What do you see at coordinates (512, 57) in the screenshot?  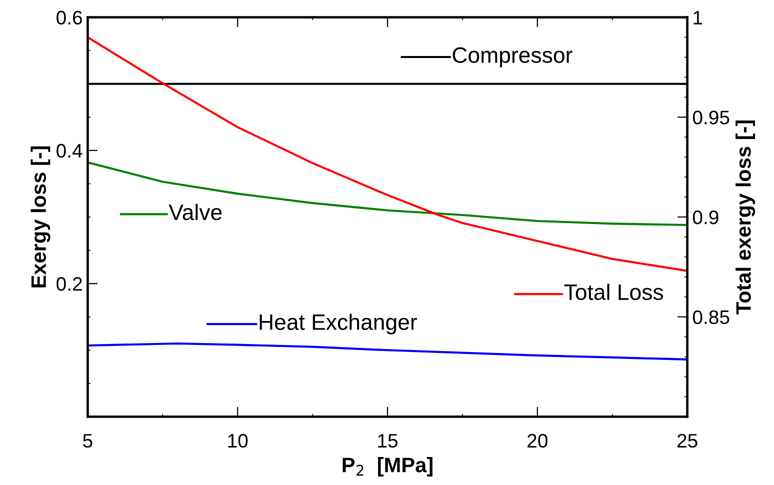 I see `legend-label: Compressor` at bounding box center [512, 57].